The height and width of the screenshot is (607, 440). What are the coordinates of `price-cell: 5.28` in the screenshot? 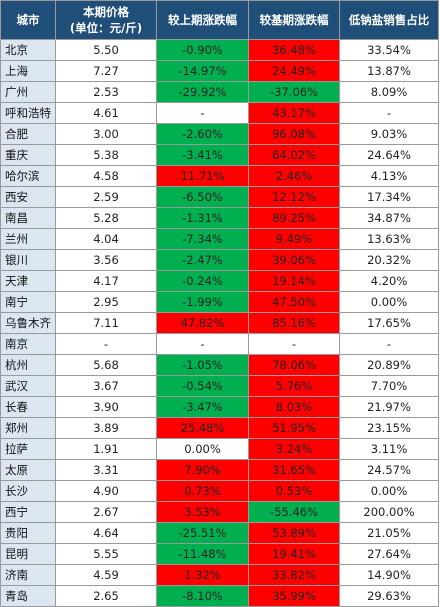 It's located at (106, 218).